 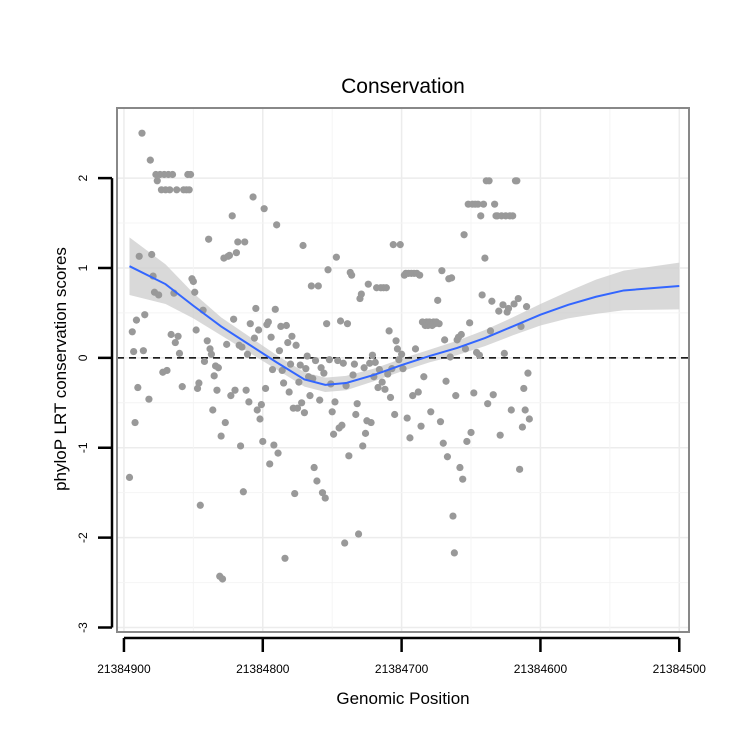 I want to click on x-tick-label: 21384500, so click(x=680, y=669).